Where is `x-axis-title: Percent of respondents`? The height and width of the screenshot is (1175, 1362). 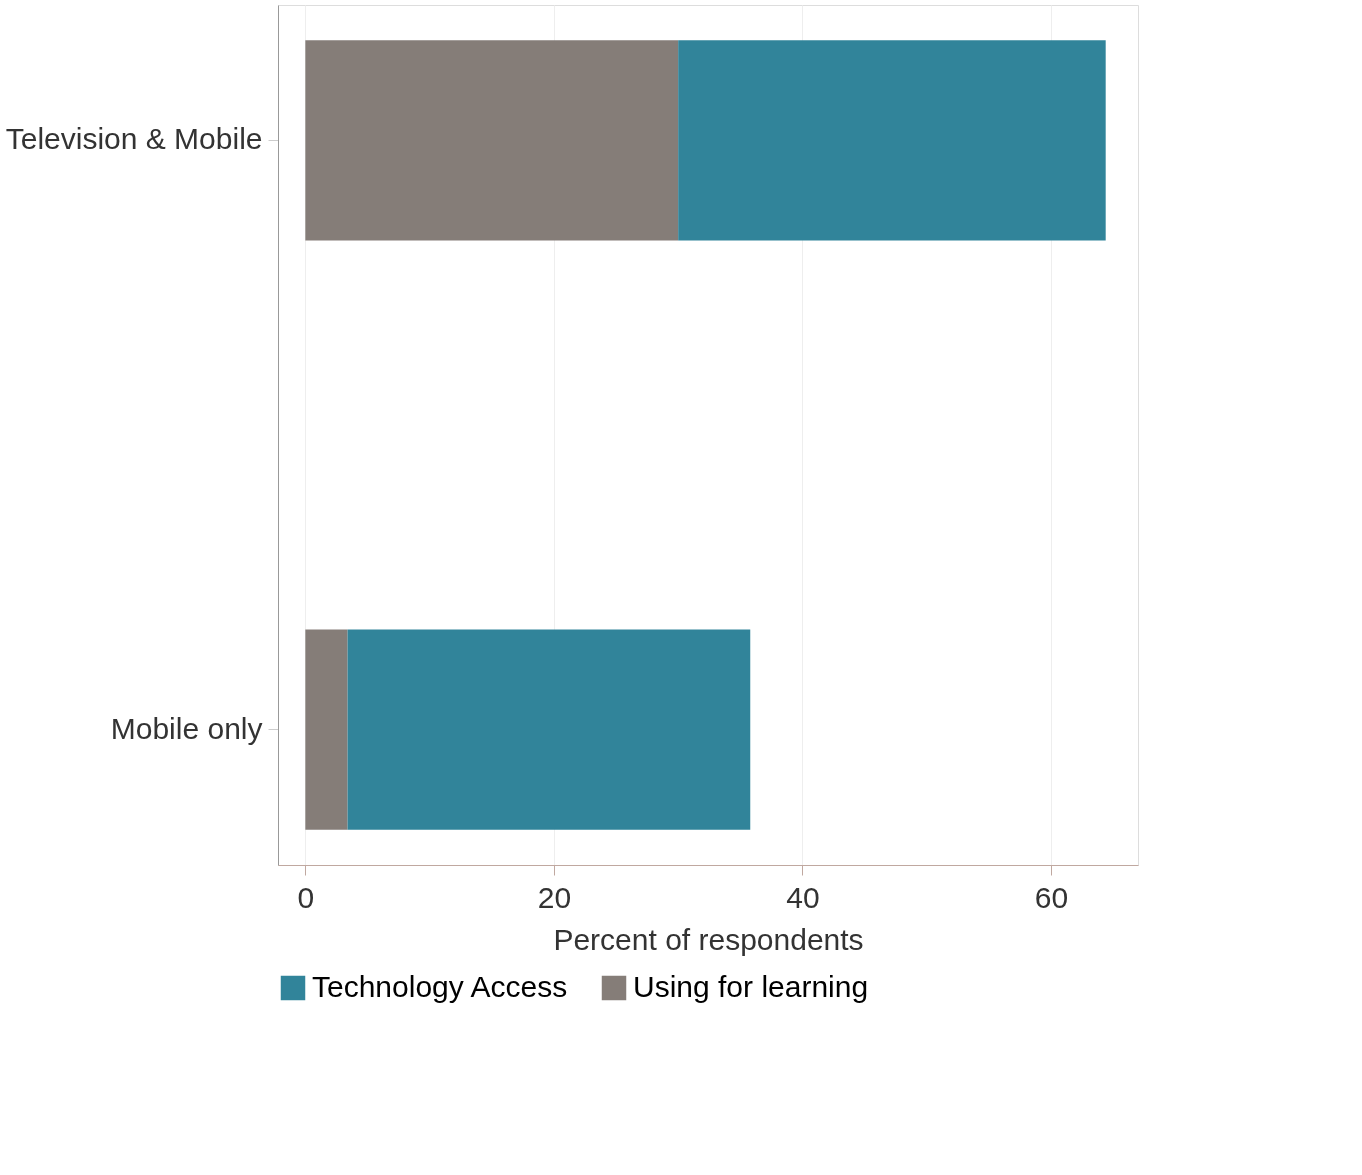 x-axis-title: Percent of respondents is located at coordinates (708, 939).